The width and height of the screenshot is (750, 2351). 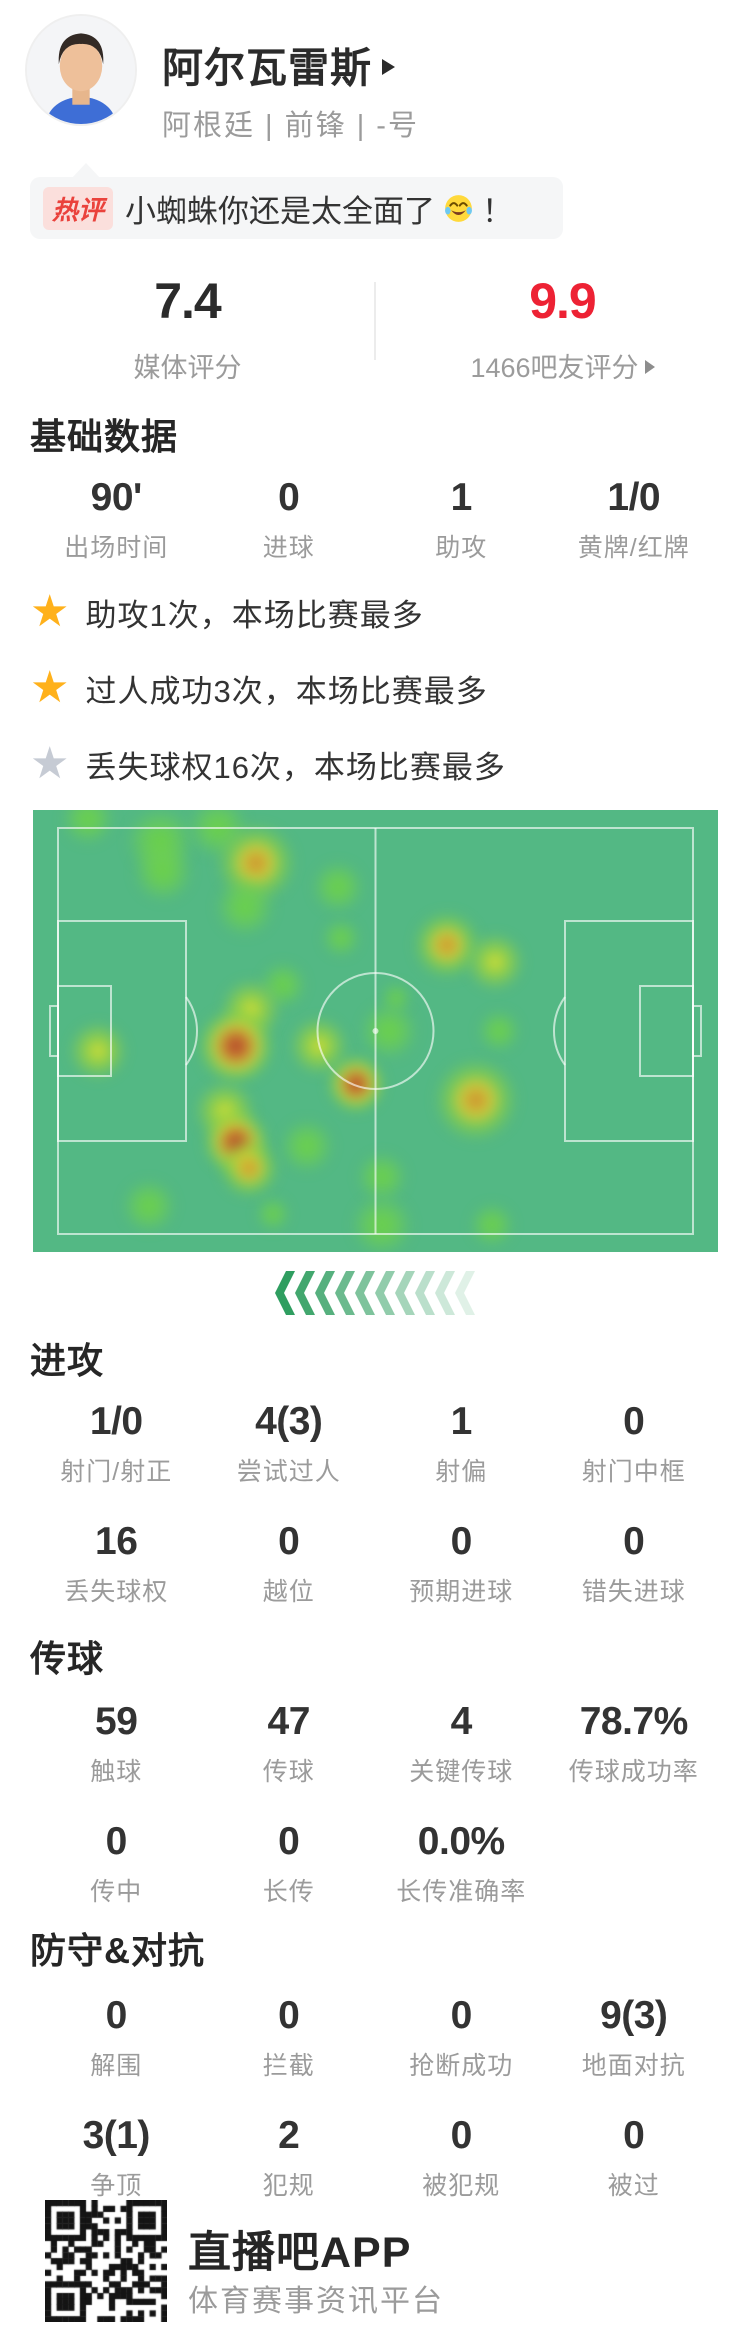 What do you see at coordinates (289, 520) in the screenshot?
I see `stat-cell: 0 进球` at bounding box center [289, 520].